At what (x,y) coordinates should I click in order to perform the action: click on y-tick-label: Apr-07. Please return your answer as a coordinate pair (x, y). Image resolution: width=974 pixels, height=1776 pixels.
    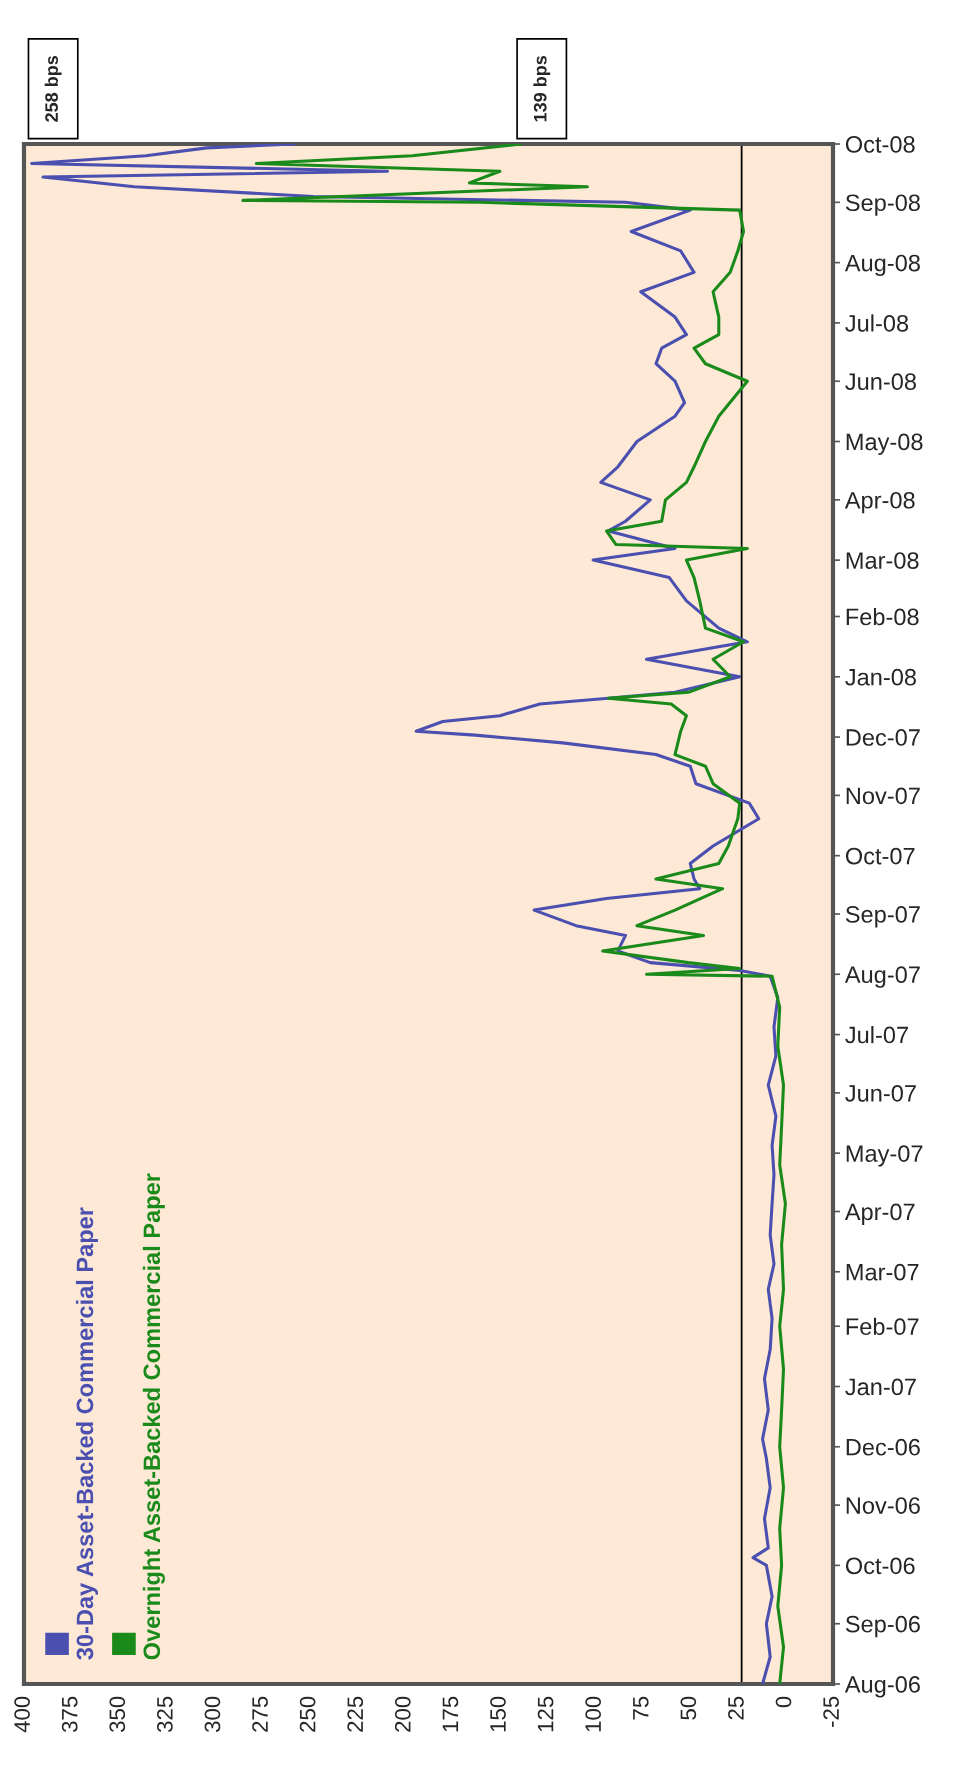
    Looking at the image, I should click on (879, 1214).